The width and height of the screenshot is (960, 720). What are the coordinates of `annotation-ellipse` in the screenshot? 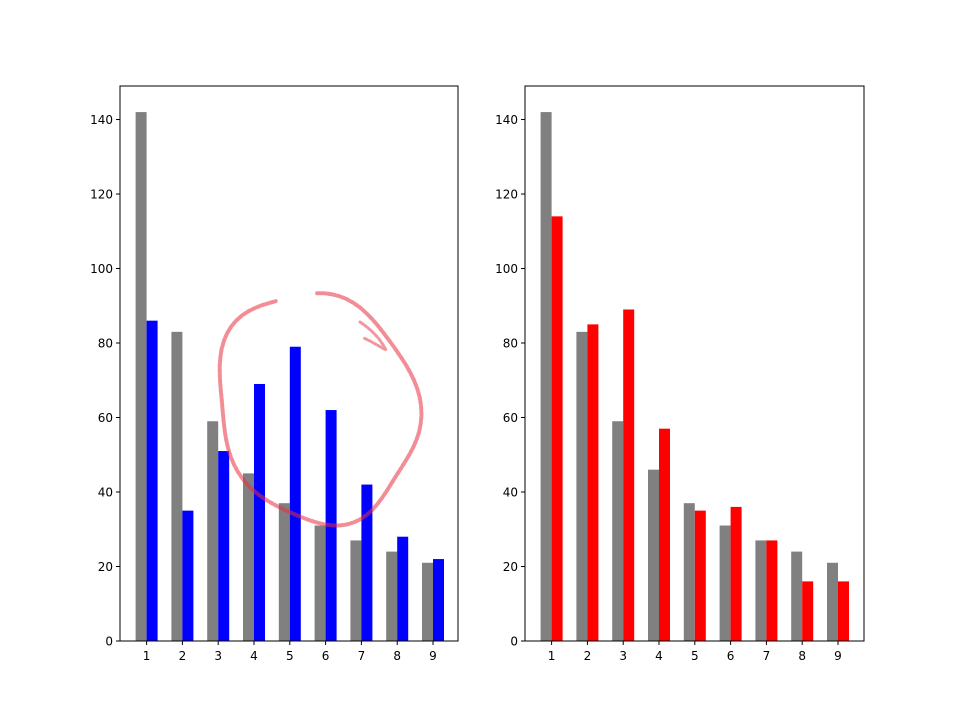 It's located at (320, 409).